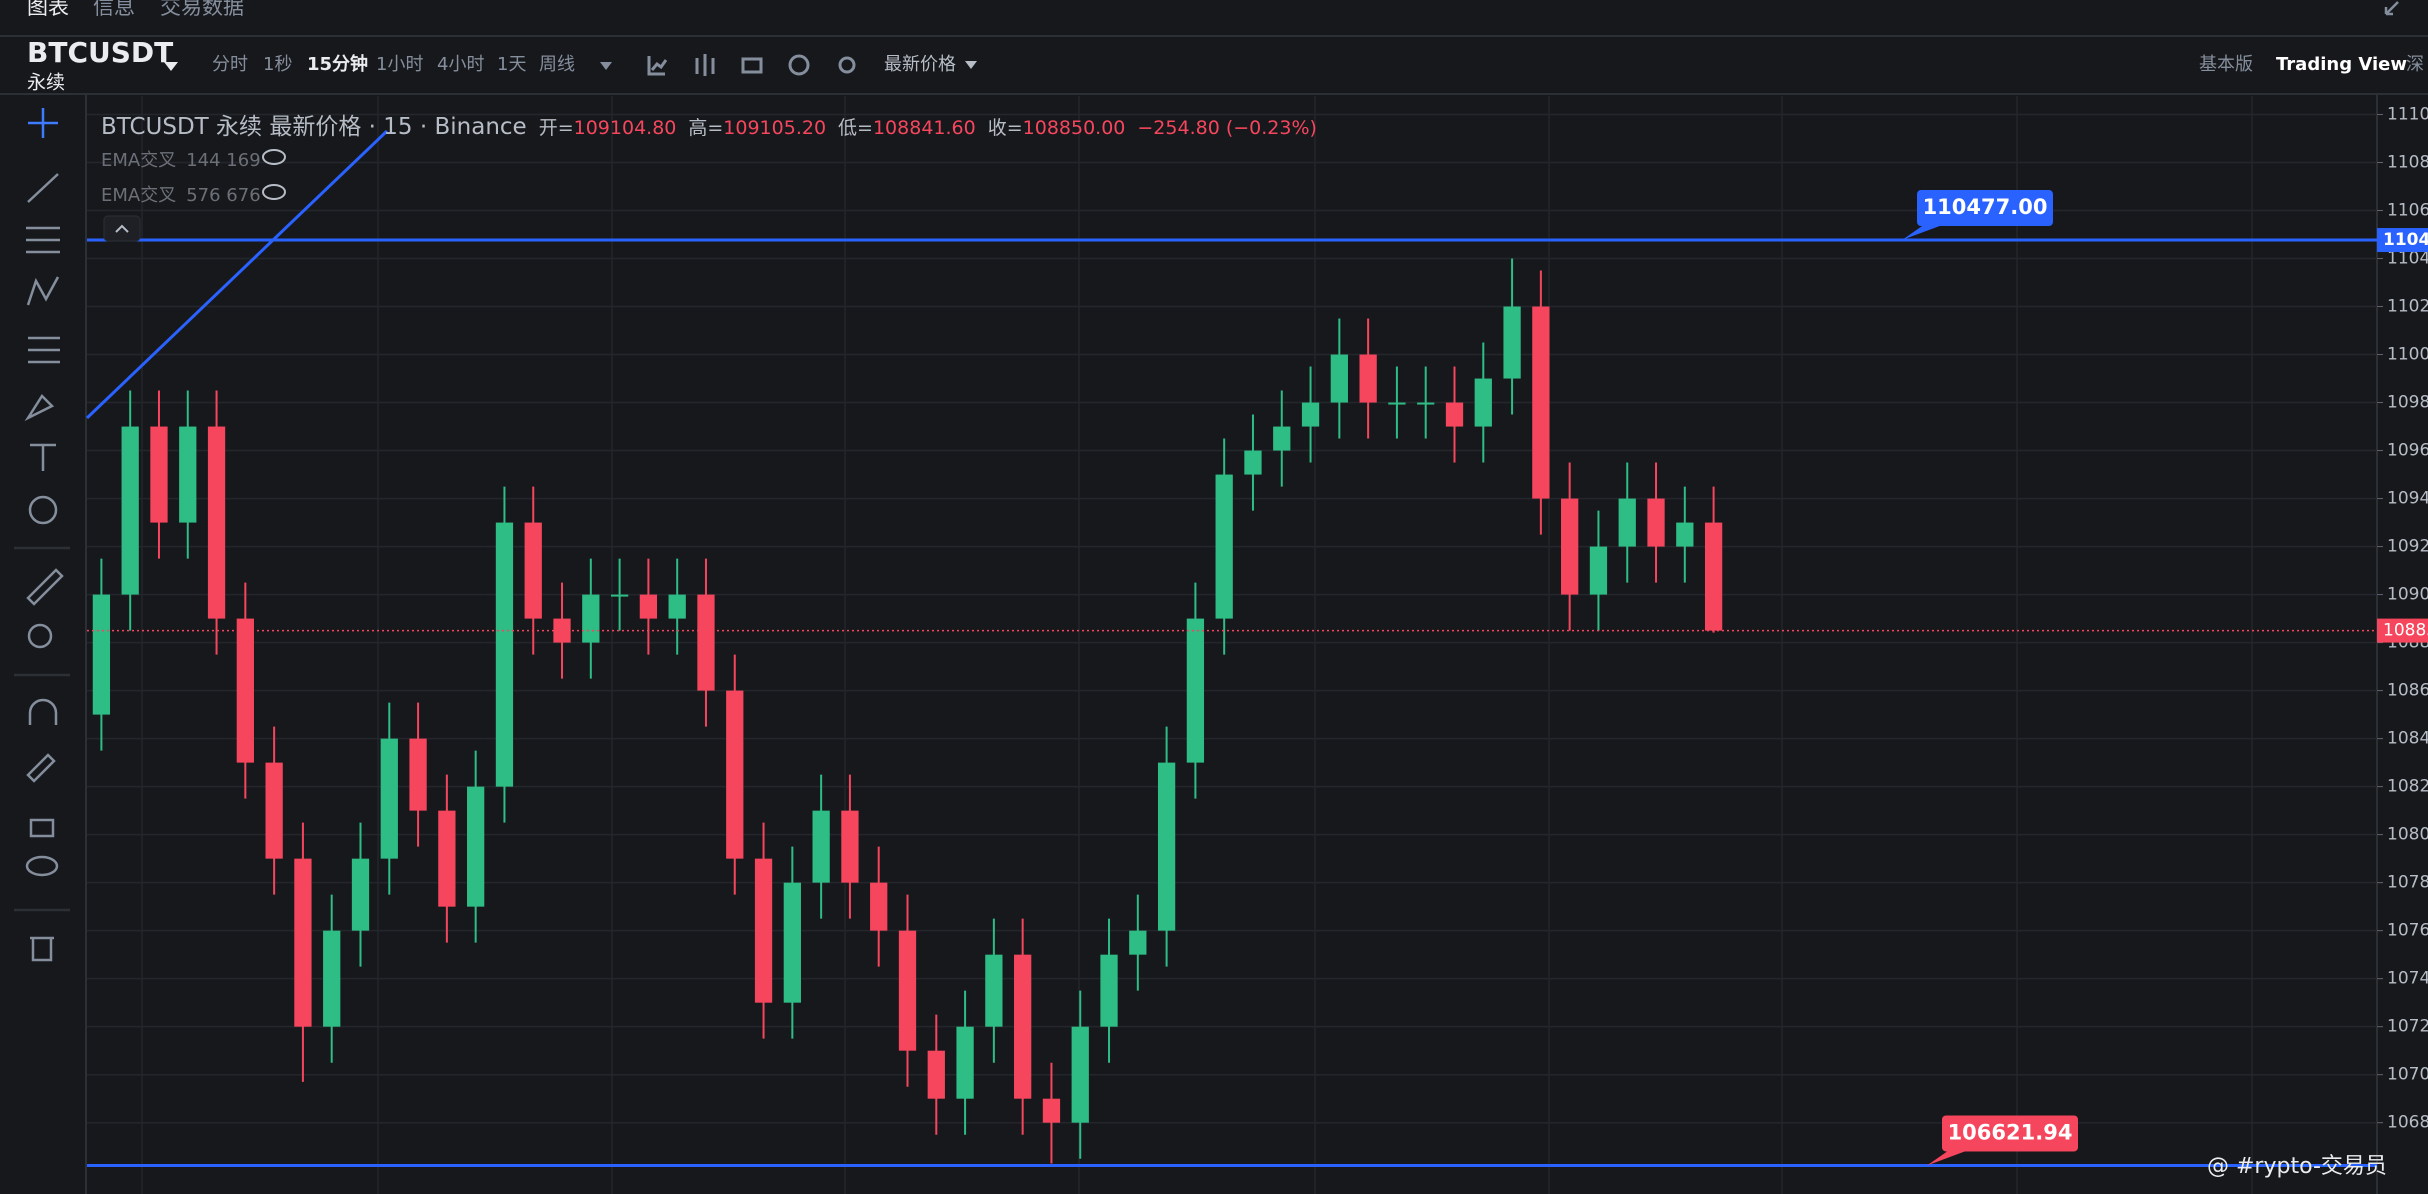 The width and height of the screenshot is (2428, 1194). Describe the element at coordinates (171, 66) in the screenshot. I see `symbol-caret` at that location.